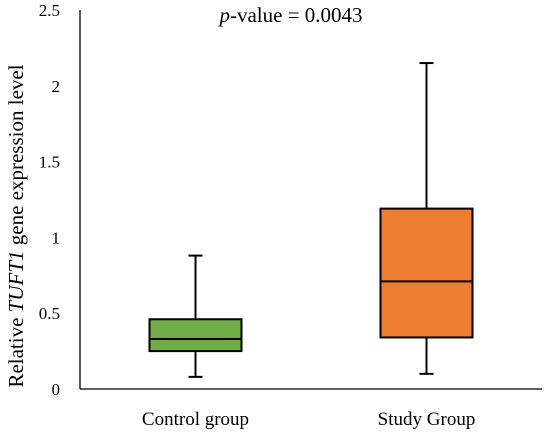 Image resolution: width=550 pixels, height=435 pixels. What do you see at coordinates (56, 389) in the screenshot?
I see `y-tick-label: 0` at bounding box center [56, 389].